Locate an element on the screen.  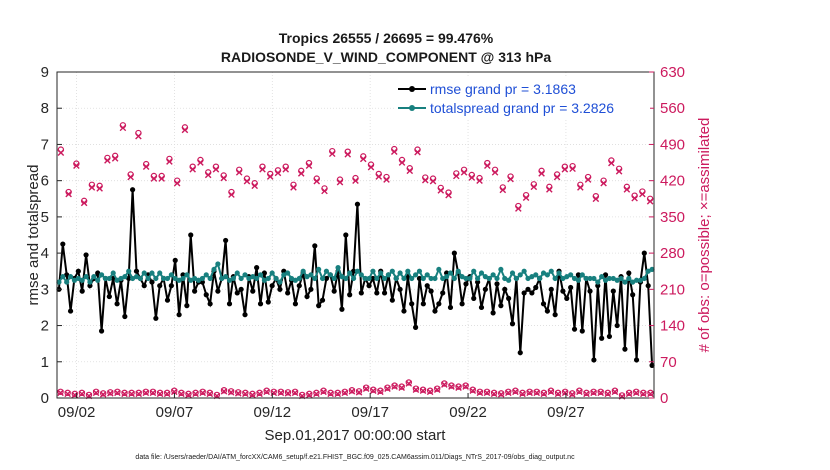
x-axis: 09/02 09/07 09/12 09/17 09/22 09/27 is located at coordinates (321, 407).